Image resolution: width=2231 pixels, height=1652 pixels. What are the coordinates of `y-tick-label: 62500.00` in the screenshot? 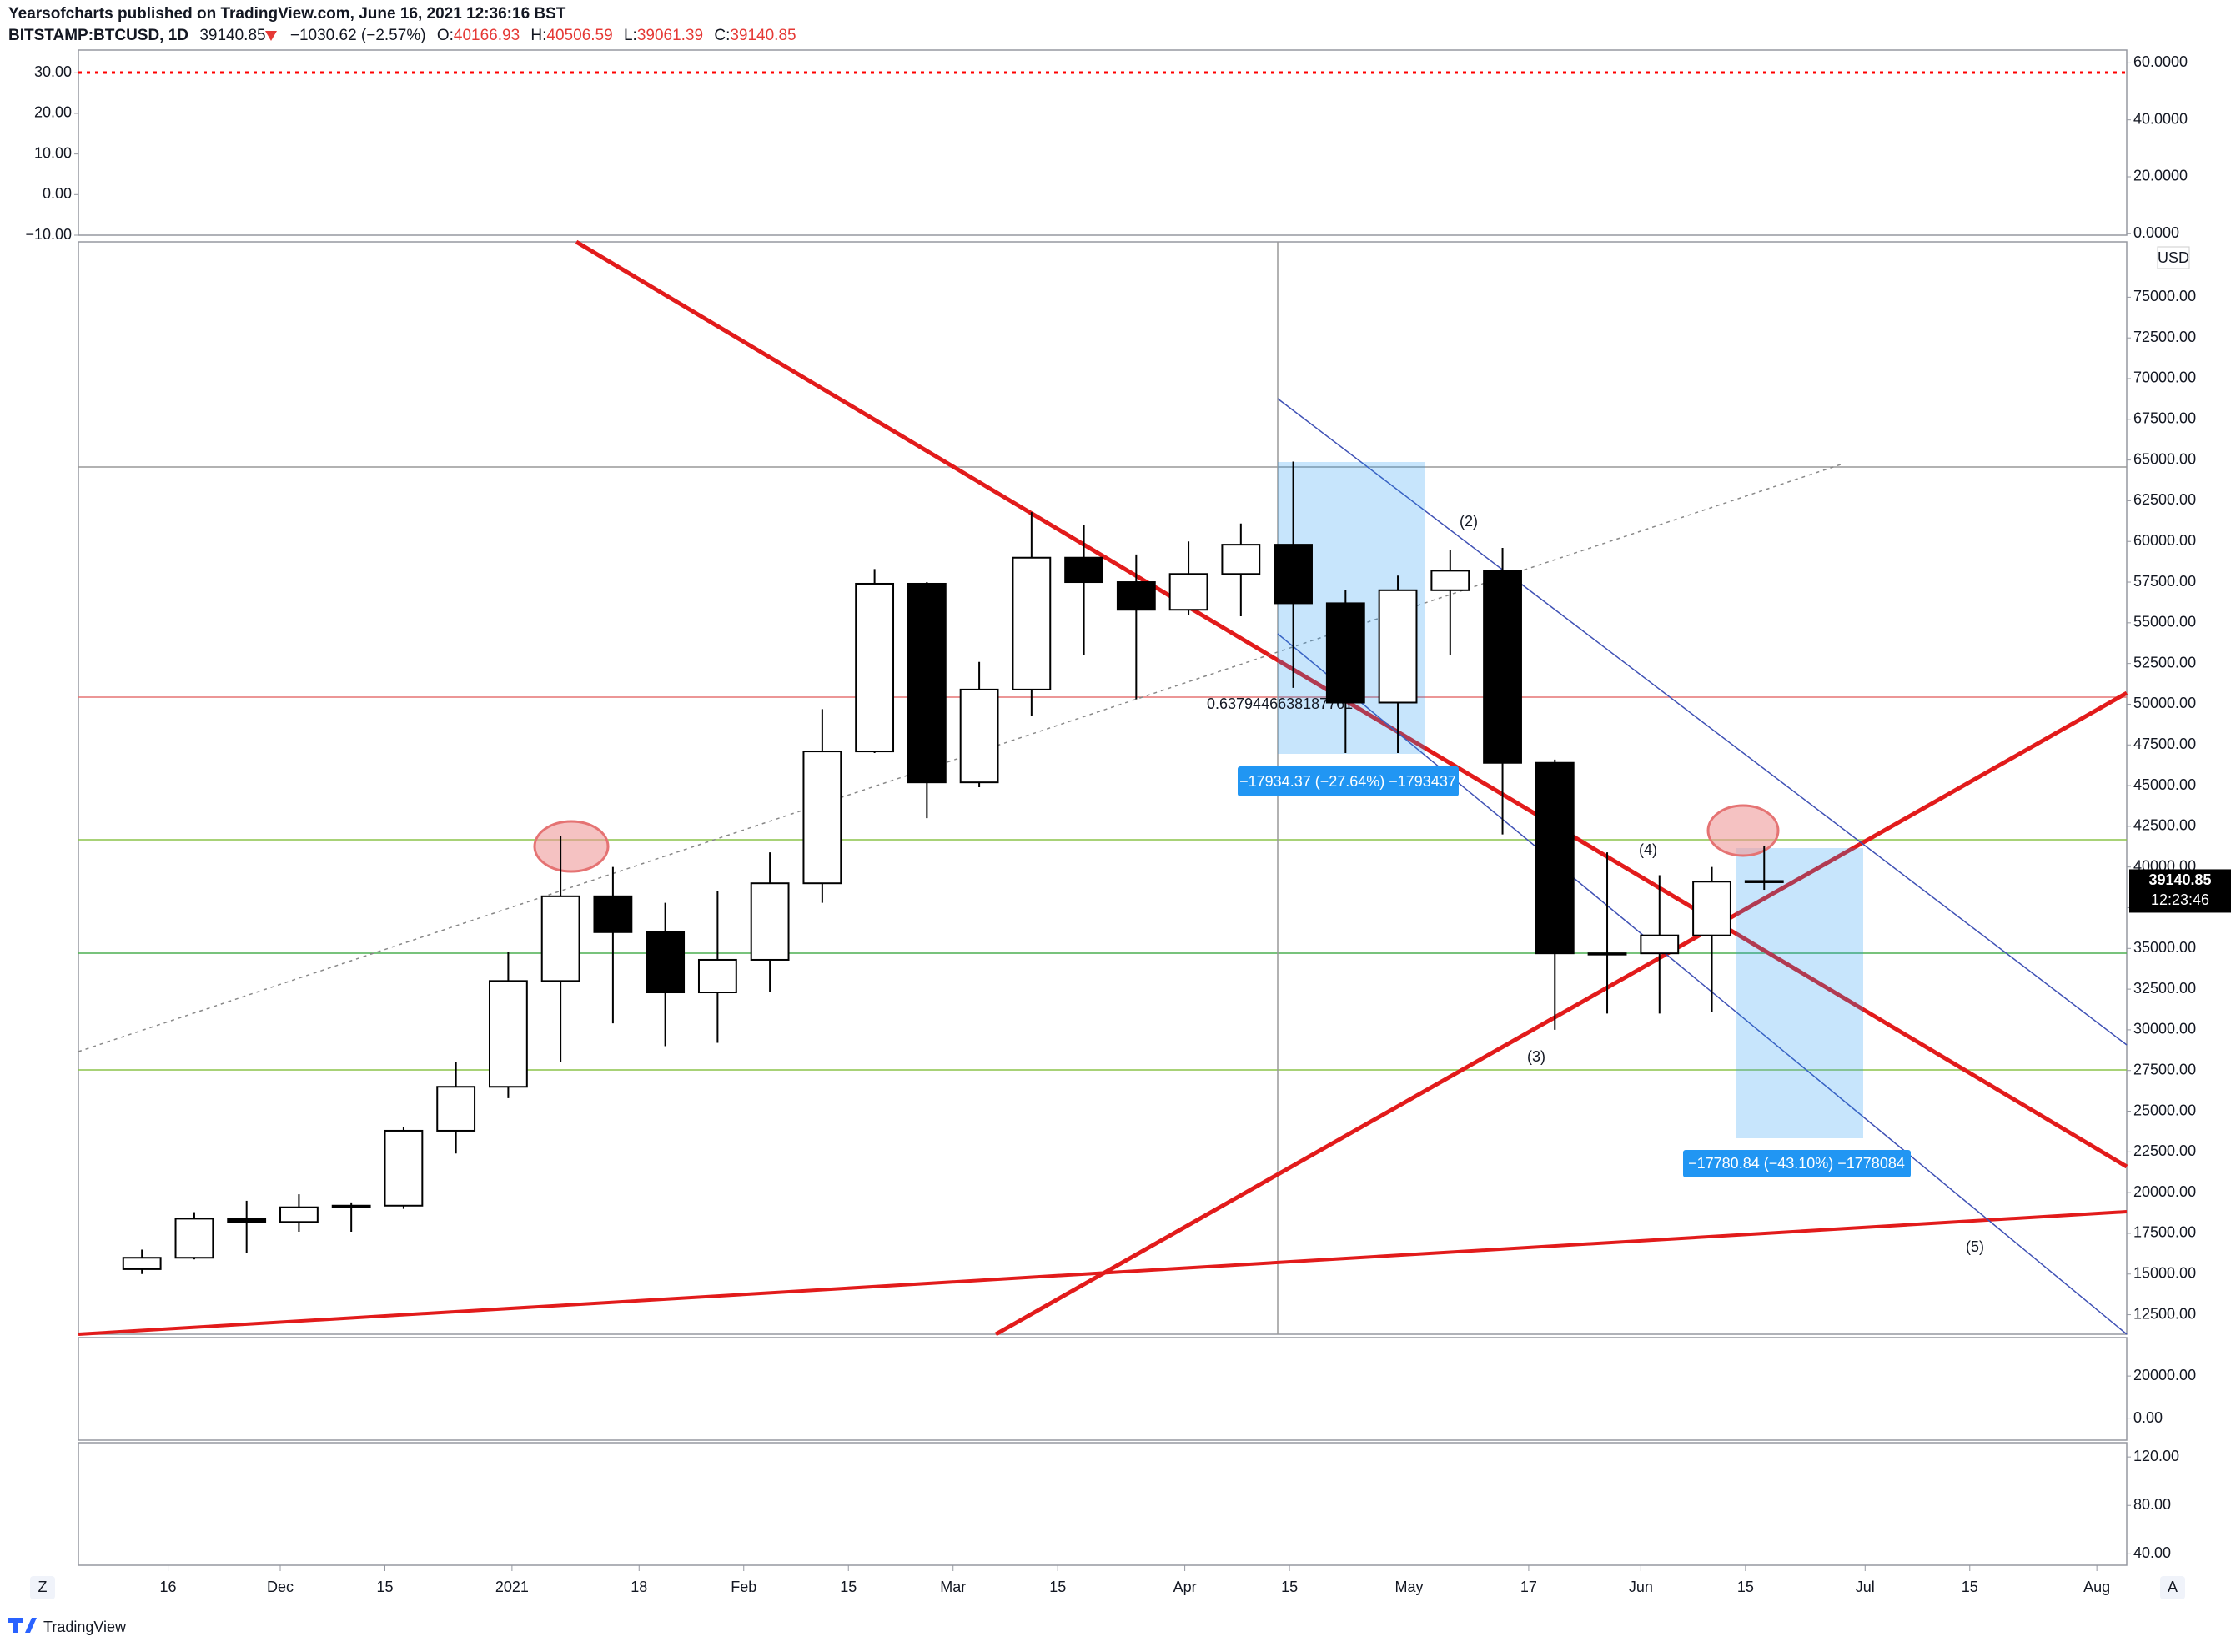 It's located at (2164, 499).